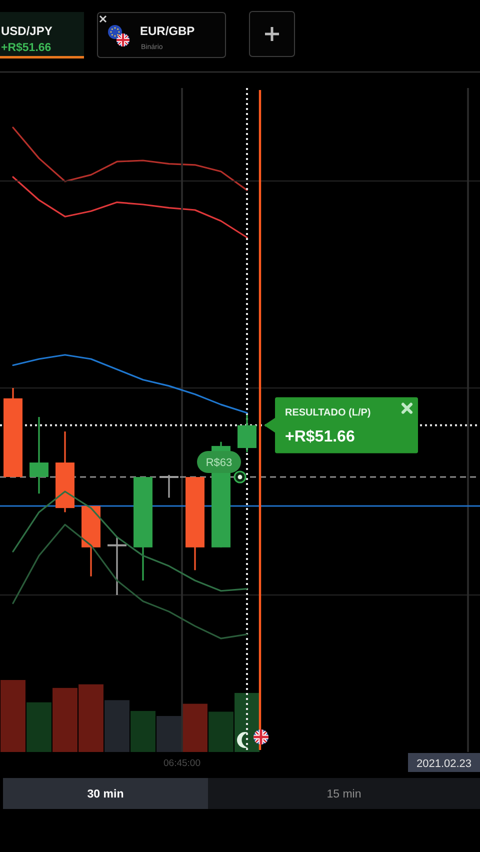 The image size is (480, 852). I want to click on annotation: +R$51.66, so click(320, 437).